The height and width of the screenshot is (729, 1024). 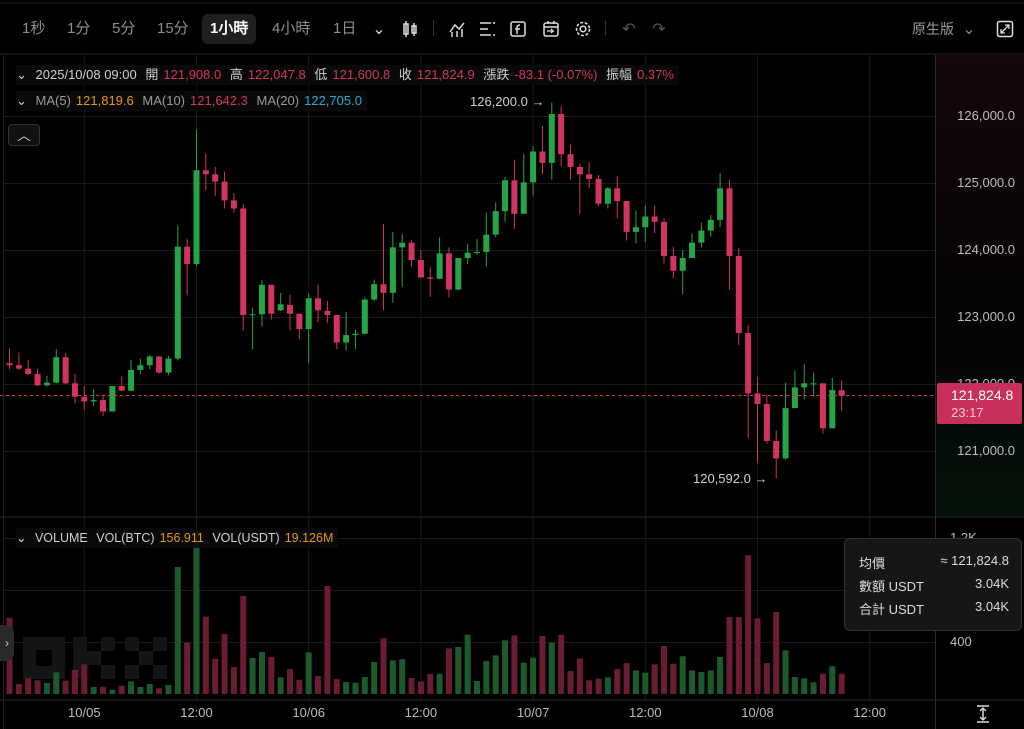 I want to click on interval-4h: 4小時, so click(x=291, y=28).